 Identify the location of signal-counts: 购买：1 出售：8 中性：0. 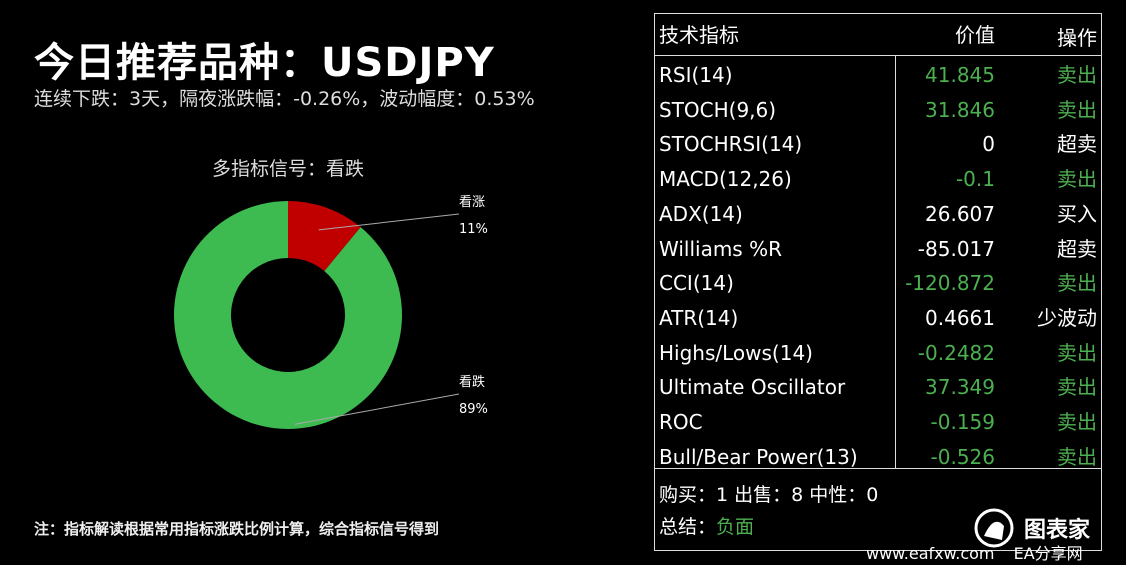
(769, 495).